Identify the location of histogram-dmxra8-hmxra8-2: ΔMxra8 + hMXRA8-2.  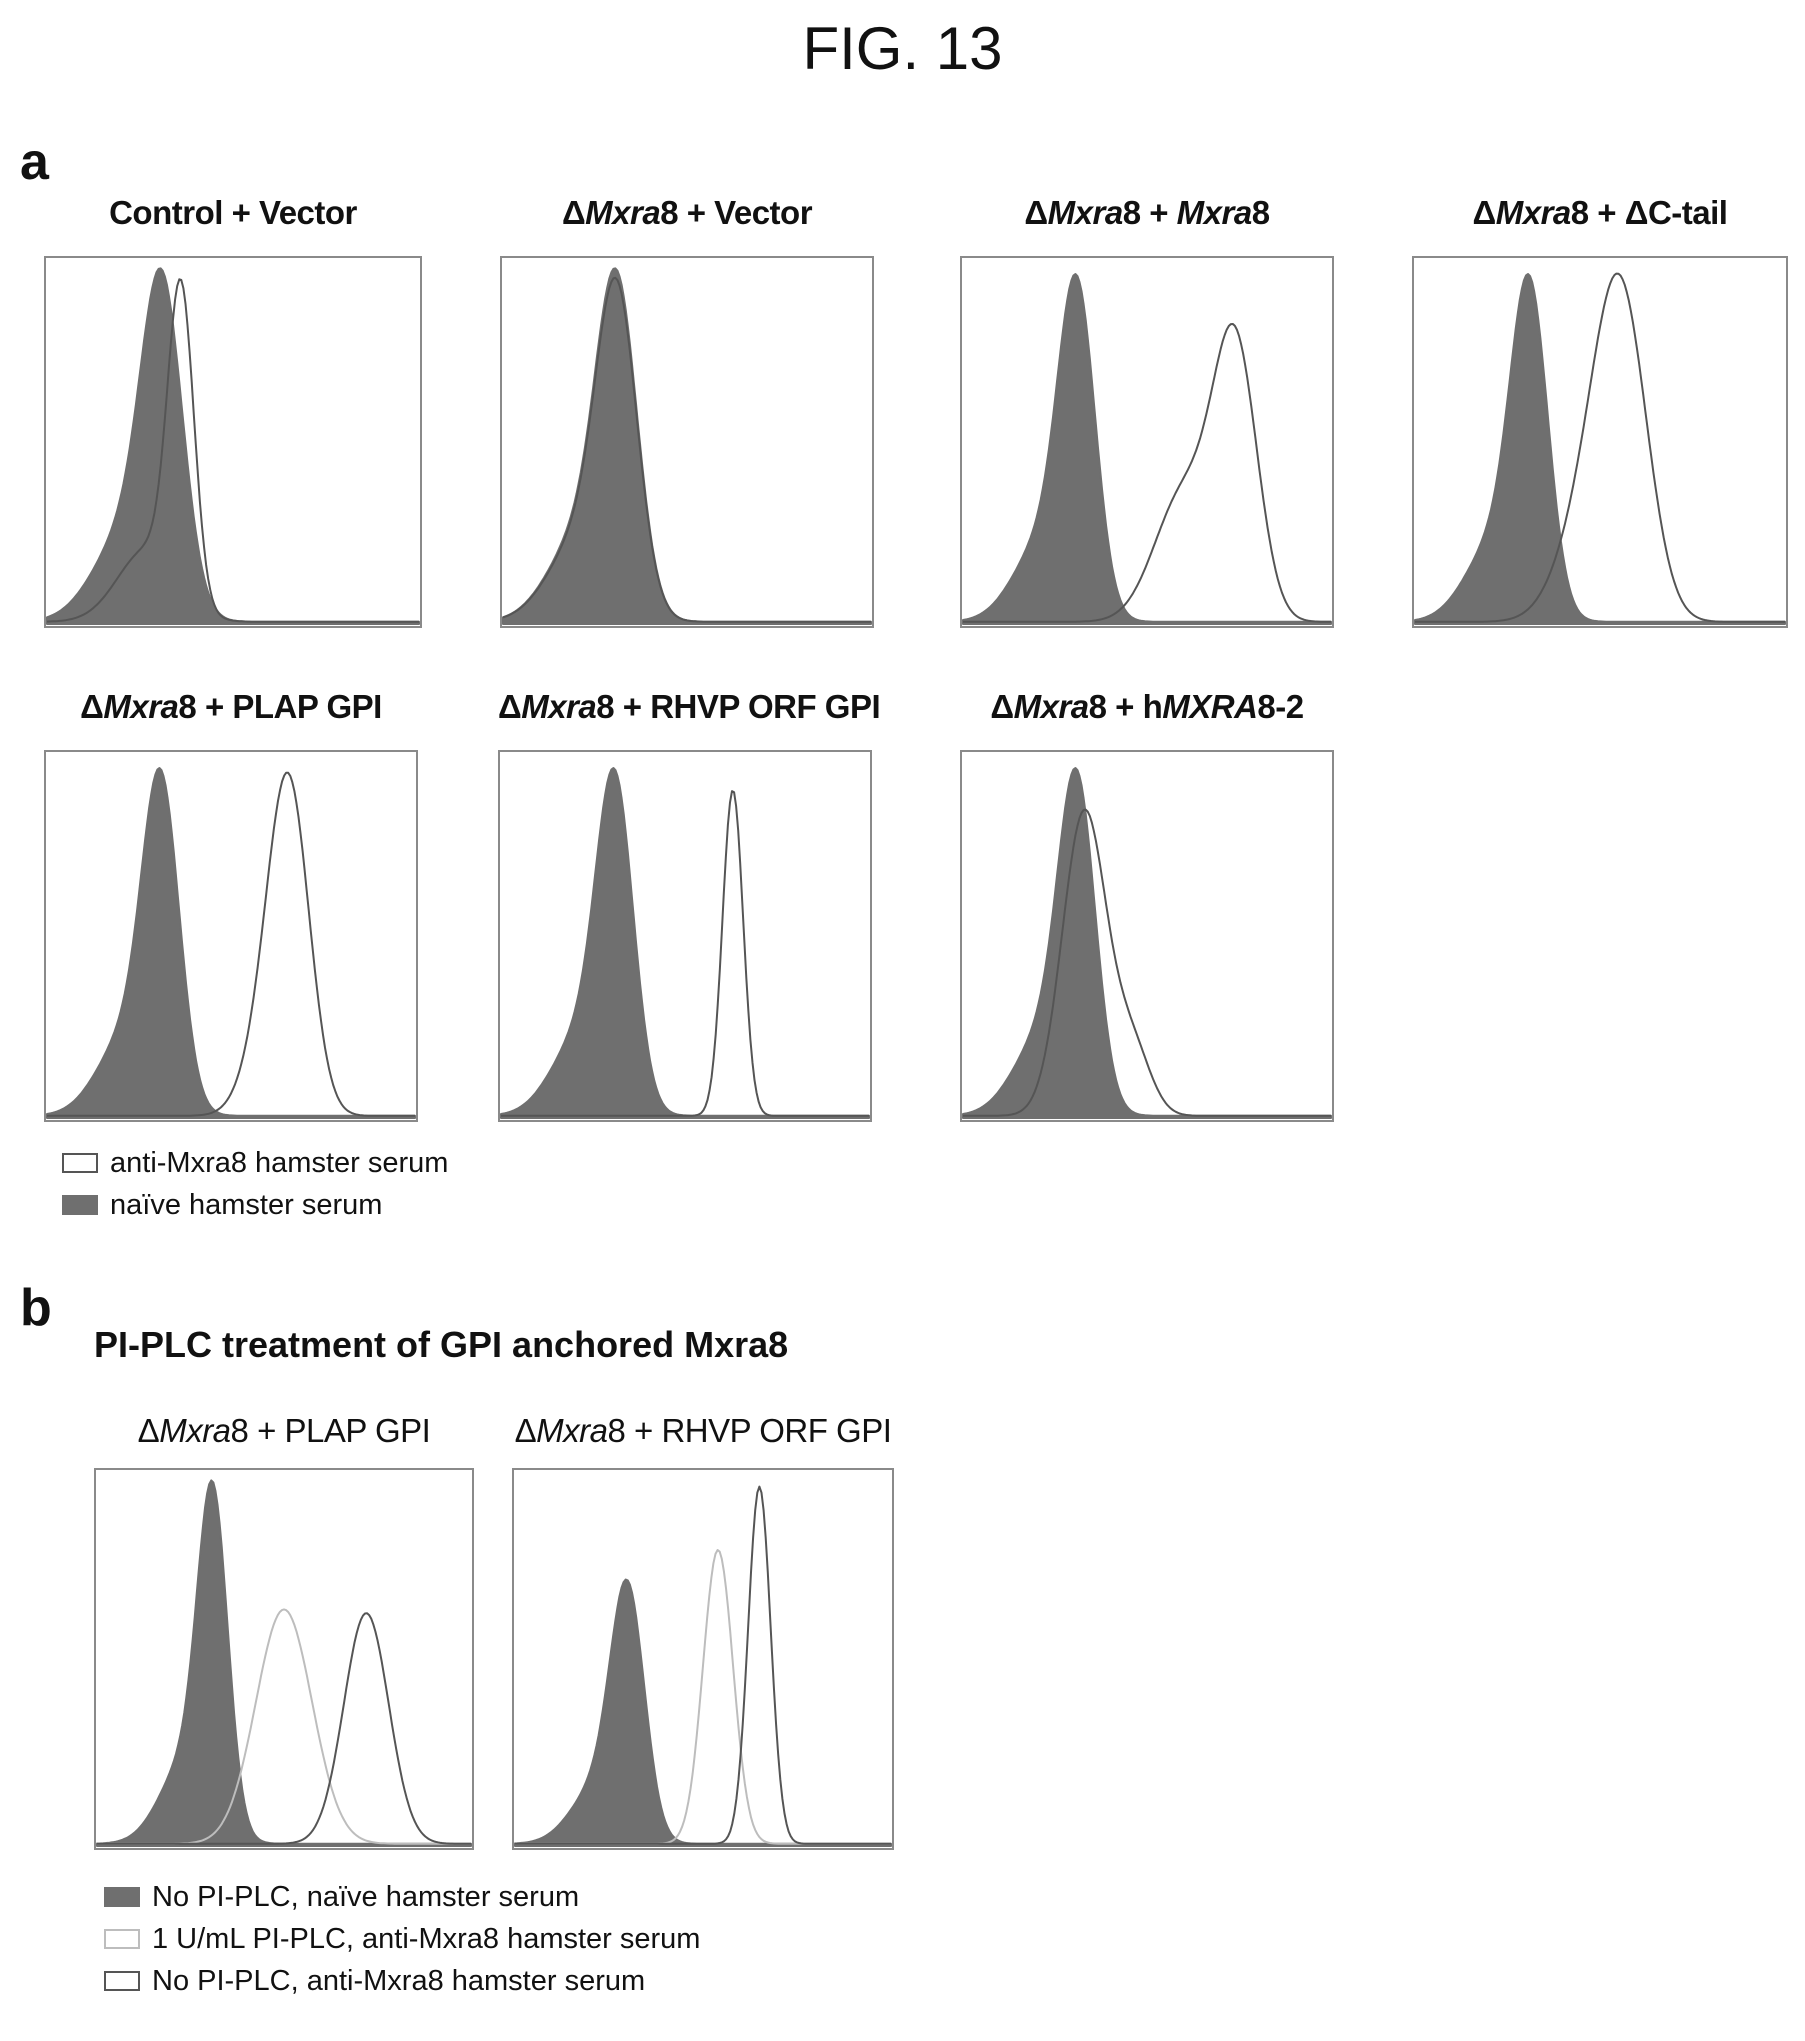
(1147, 906).